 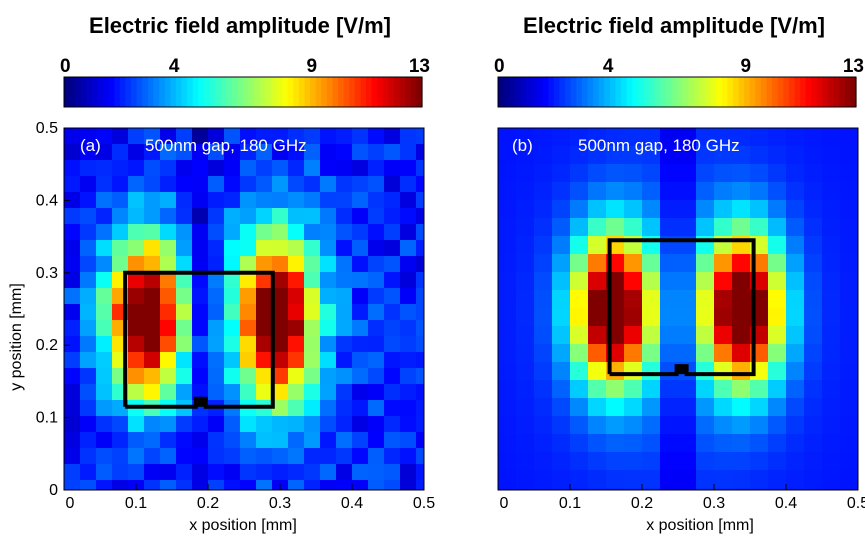 What do you see at coordinates (679, 66) in the screenshot?
I see `colorbar-ticks-b: 0 4 9 13` at bounding box center [679, 66].